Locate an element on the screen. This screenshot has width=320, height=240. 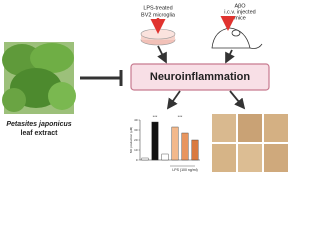
input-label: AβO is located at coordinates (240, 6).